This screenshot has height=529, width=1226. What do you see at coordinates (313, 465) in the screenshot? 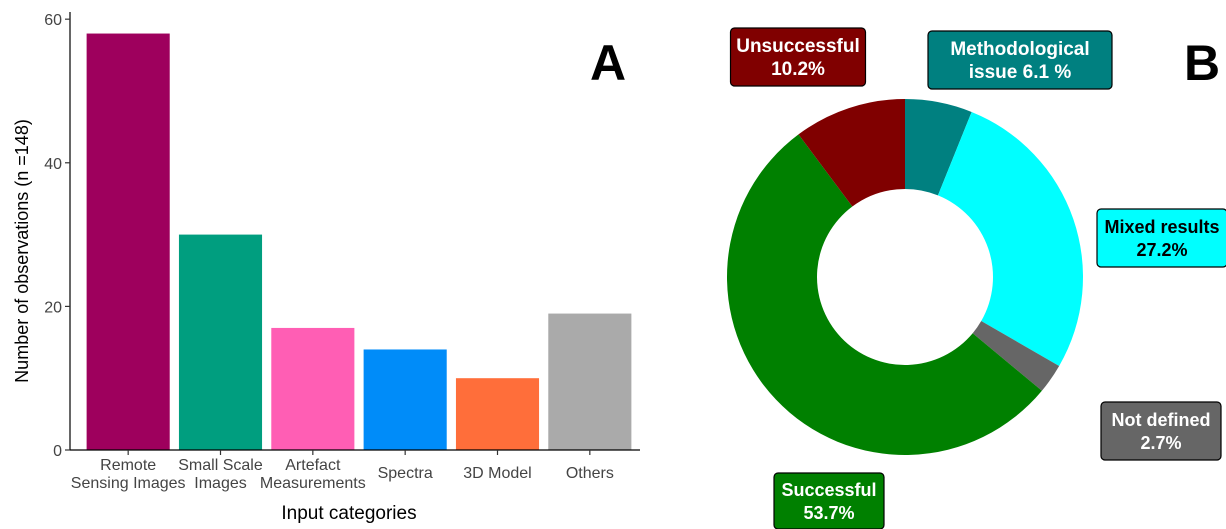
I see `x-tick-label: Artefact` at bounding box center [313, 465].